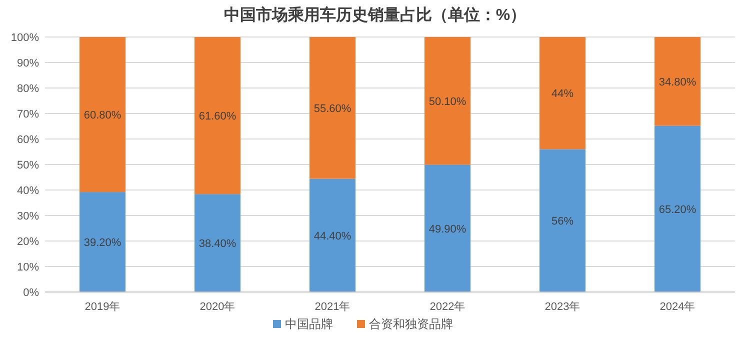 Image resolution: width=750 pixels, height=344 pixels. I want to click on y-tick-label: 100%, so click(25, 38).